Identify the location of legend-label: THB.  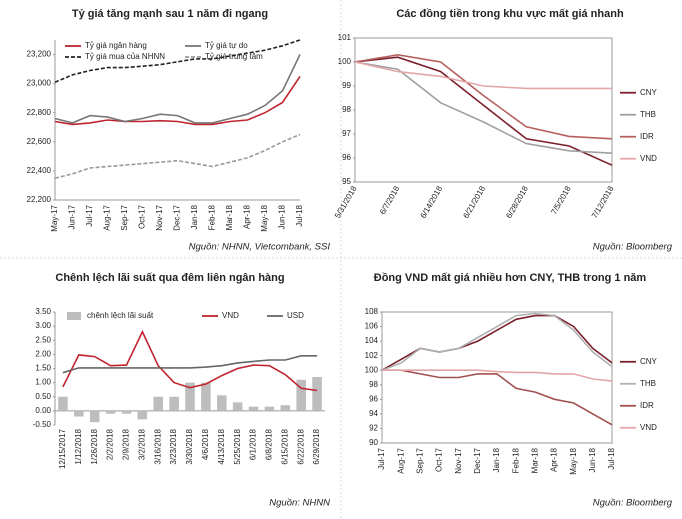
(648, 383).